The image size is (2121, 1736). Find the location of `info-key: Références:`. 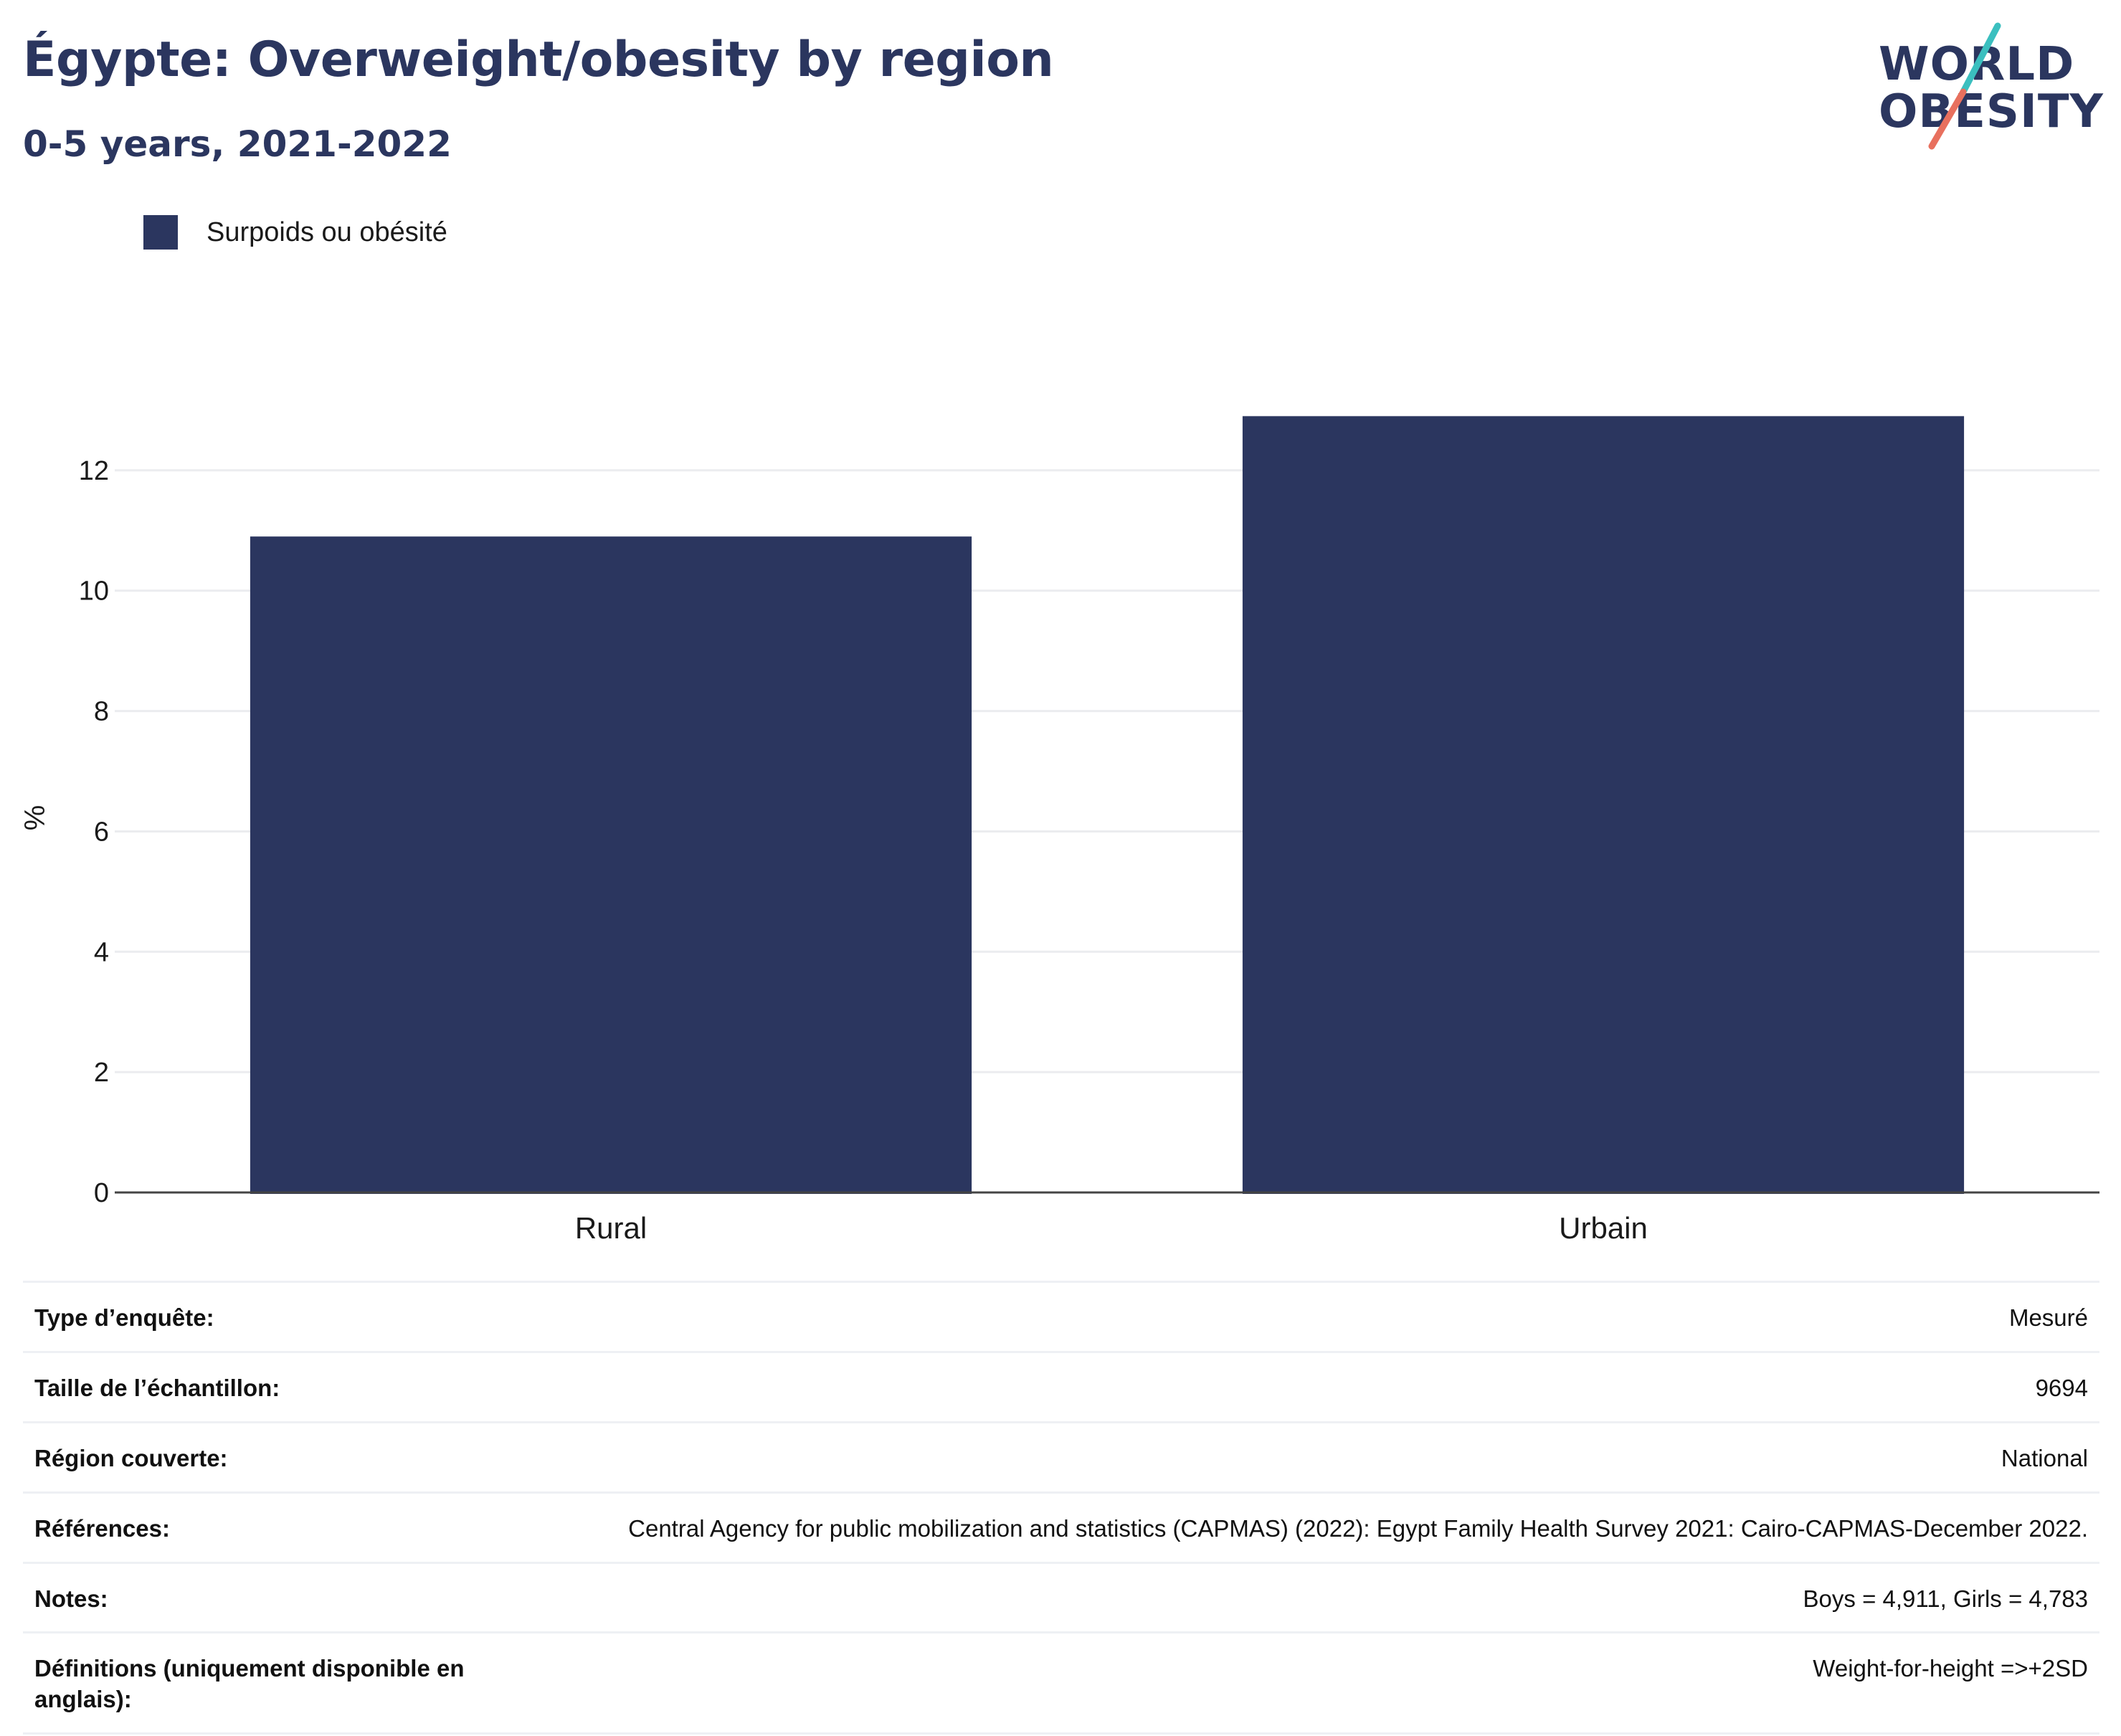

info-key: Références: is located at coordinates (102, 1528).